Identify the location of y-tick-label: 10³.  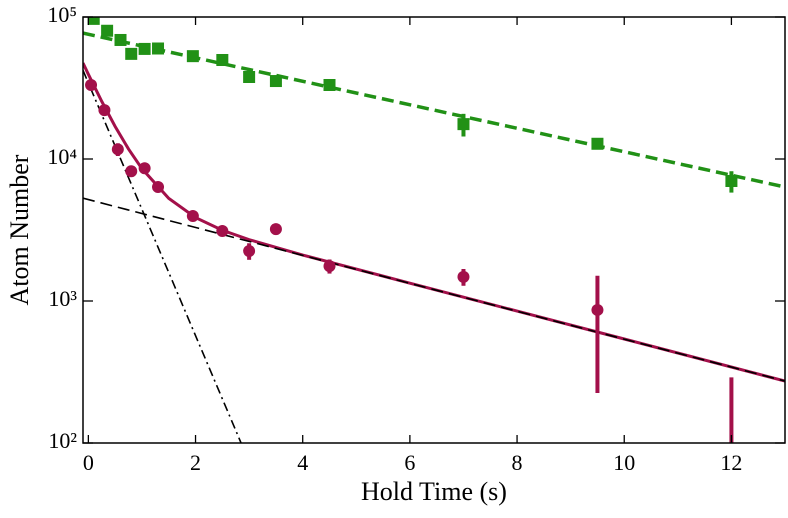
(62, 298).